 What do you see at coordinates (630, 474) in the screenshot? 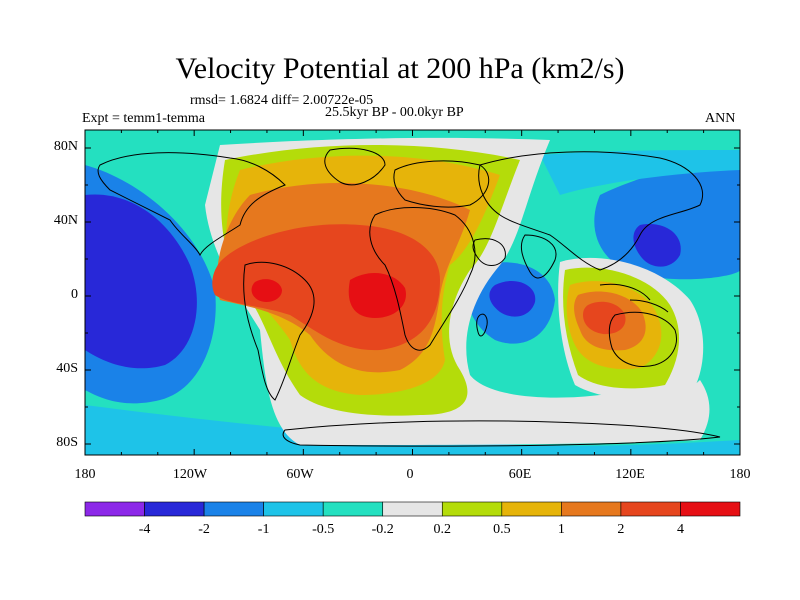
I see `x-tick-label: 120E` at bounding box center [630, 474].